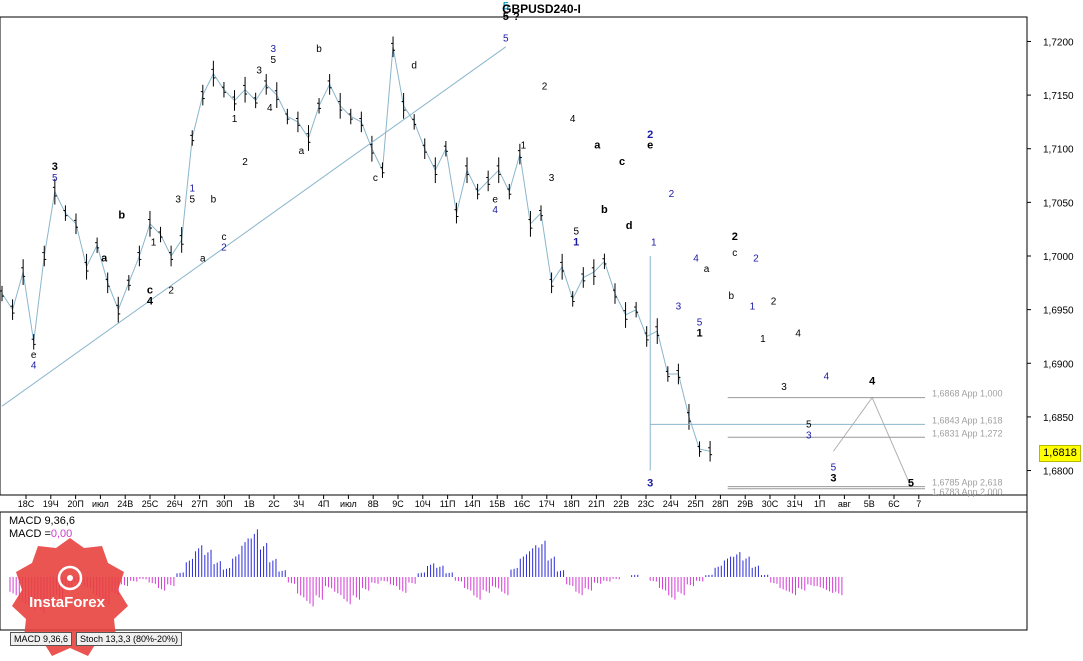  What do you see at coordinates (298, 504) in the screenshot?
I see `x-tick-label: 3Ч` at bounding box center [298, 504].